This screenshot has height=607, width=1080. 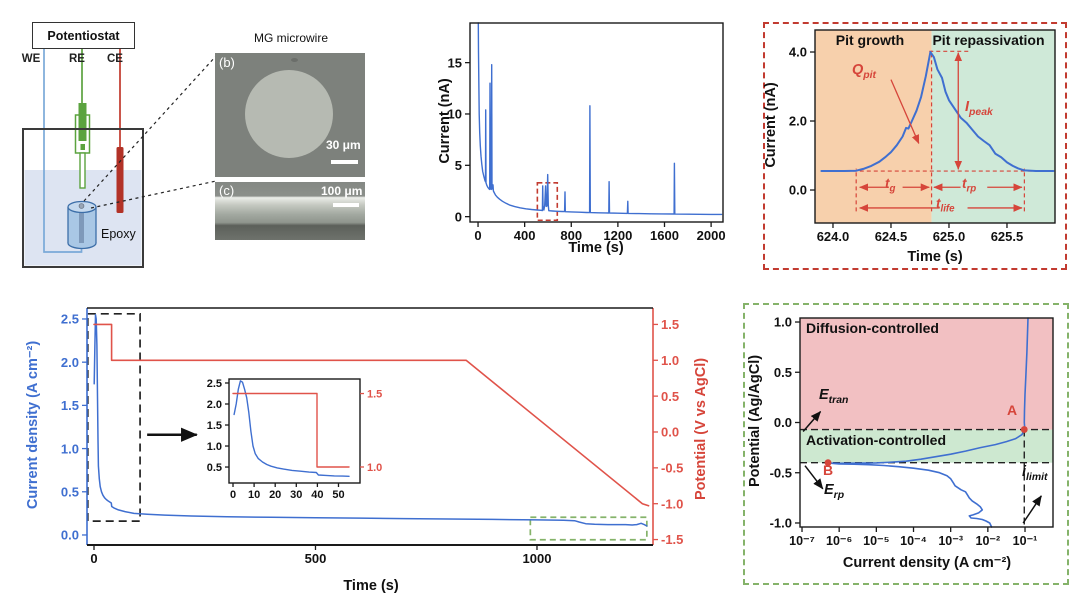 I want to click on svg-text: 1200, so click(x=617, y=235).